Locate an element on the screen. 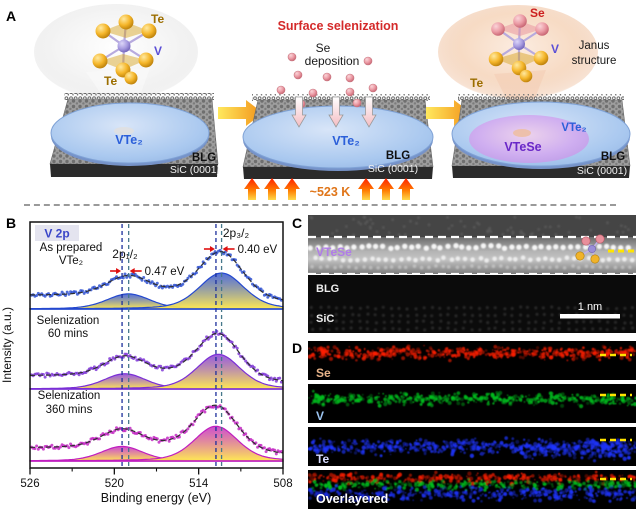 This screenshot has width=640, height=515. scale-bar is located at coordinates (590, 316).